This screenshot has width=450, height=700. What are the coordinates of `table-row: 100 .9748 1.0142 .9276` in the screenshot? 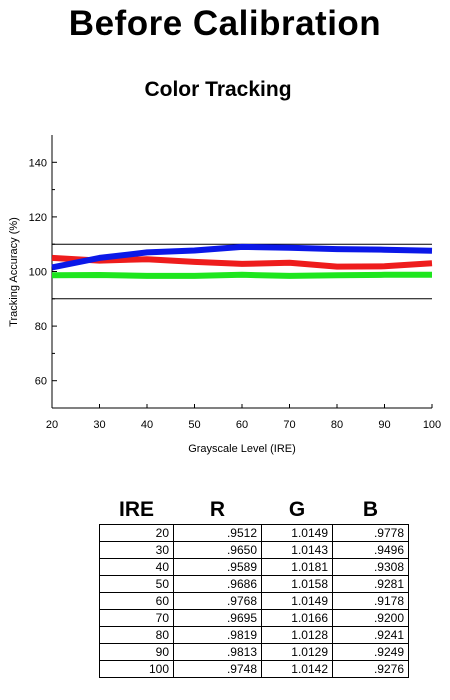 It's located at (254, 669).